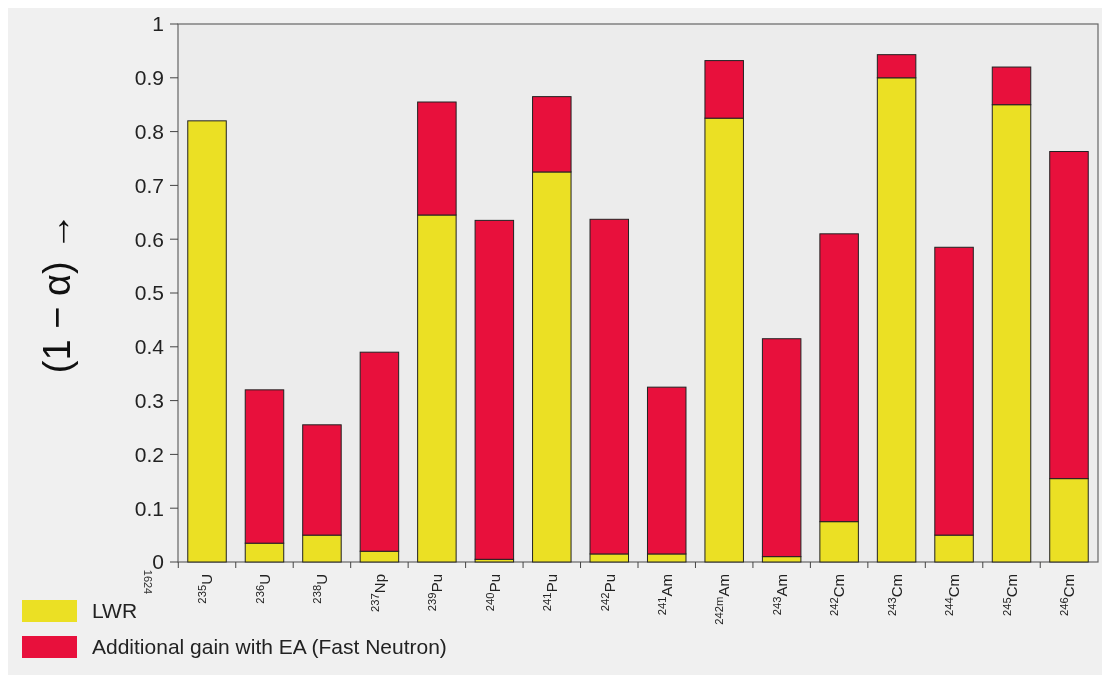  What do you see at coordinates (149, 454) in the screenshot?
I see `y-tick-label: 0.2` at bounding box center [149, 454].